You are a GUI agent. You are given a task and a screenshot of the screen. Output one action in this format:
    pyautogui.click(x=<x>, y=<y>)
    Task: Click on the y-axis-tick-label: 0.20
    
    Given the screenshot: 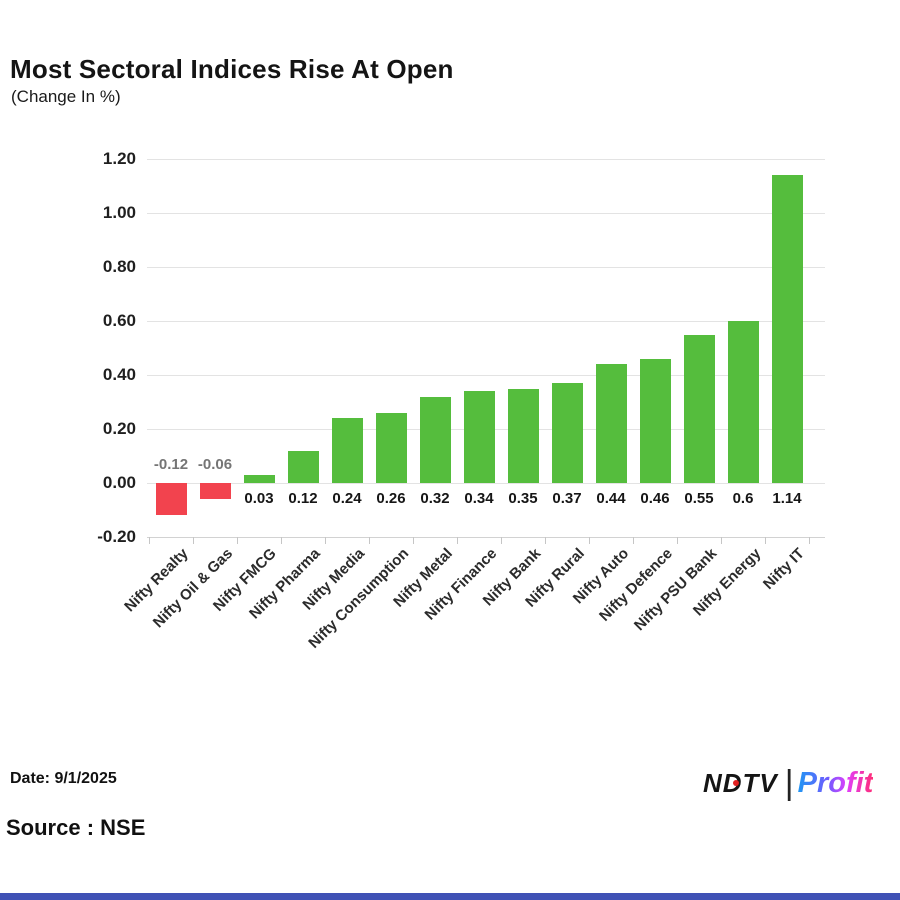 What is the action you would take?
    pyautogui.click(x=119, y=428)
    